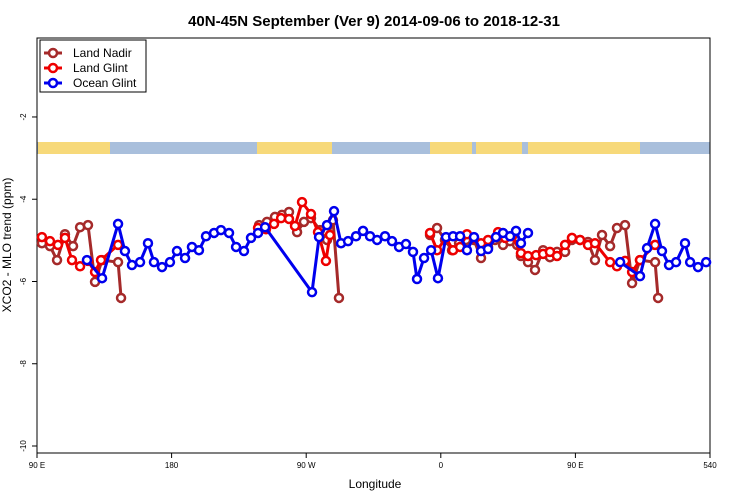 Image resolution: width=750 pixels, height=500 pixels. What do you see at coordinates (37, 465) in the screenshot?
I see `x-tick-label: 90 E` at bounding box center [37, 465].